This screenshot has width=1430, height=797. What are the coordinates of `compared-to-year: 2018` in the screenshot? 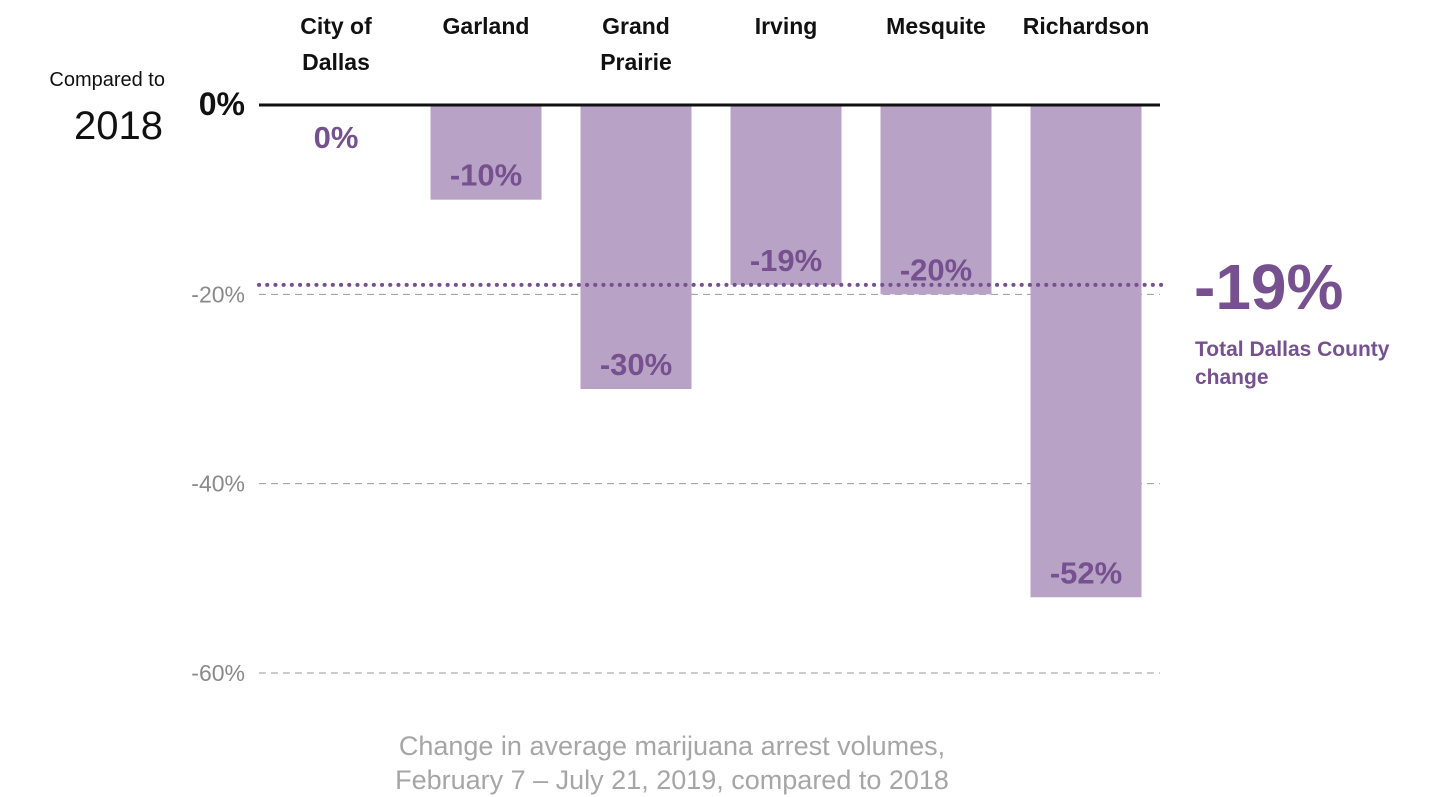 It's located at (118, 126).